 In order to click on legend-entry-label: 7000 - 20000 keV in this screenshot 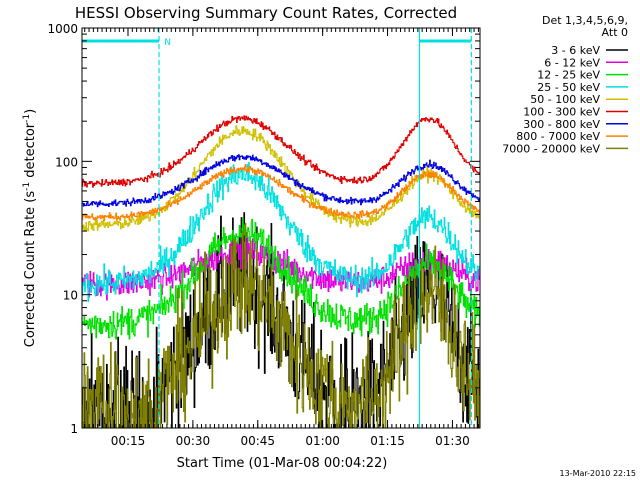, I will do `click(551, 148)`.